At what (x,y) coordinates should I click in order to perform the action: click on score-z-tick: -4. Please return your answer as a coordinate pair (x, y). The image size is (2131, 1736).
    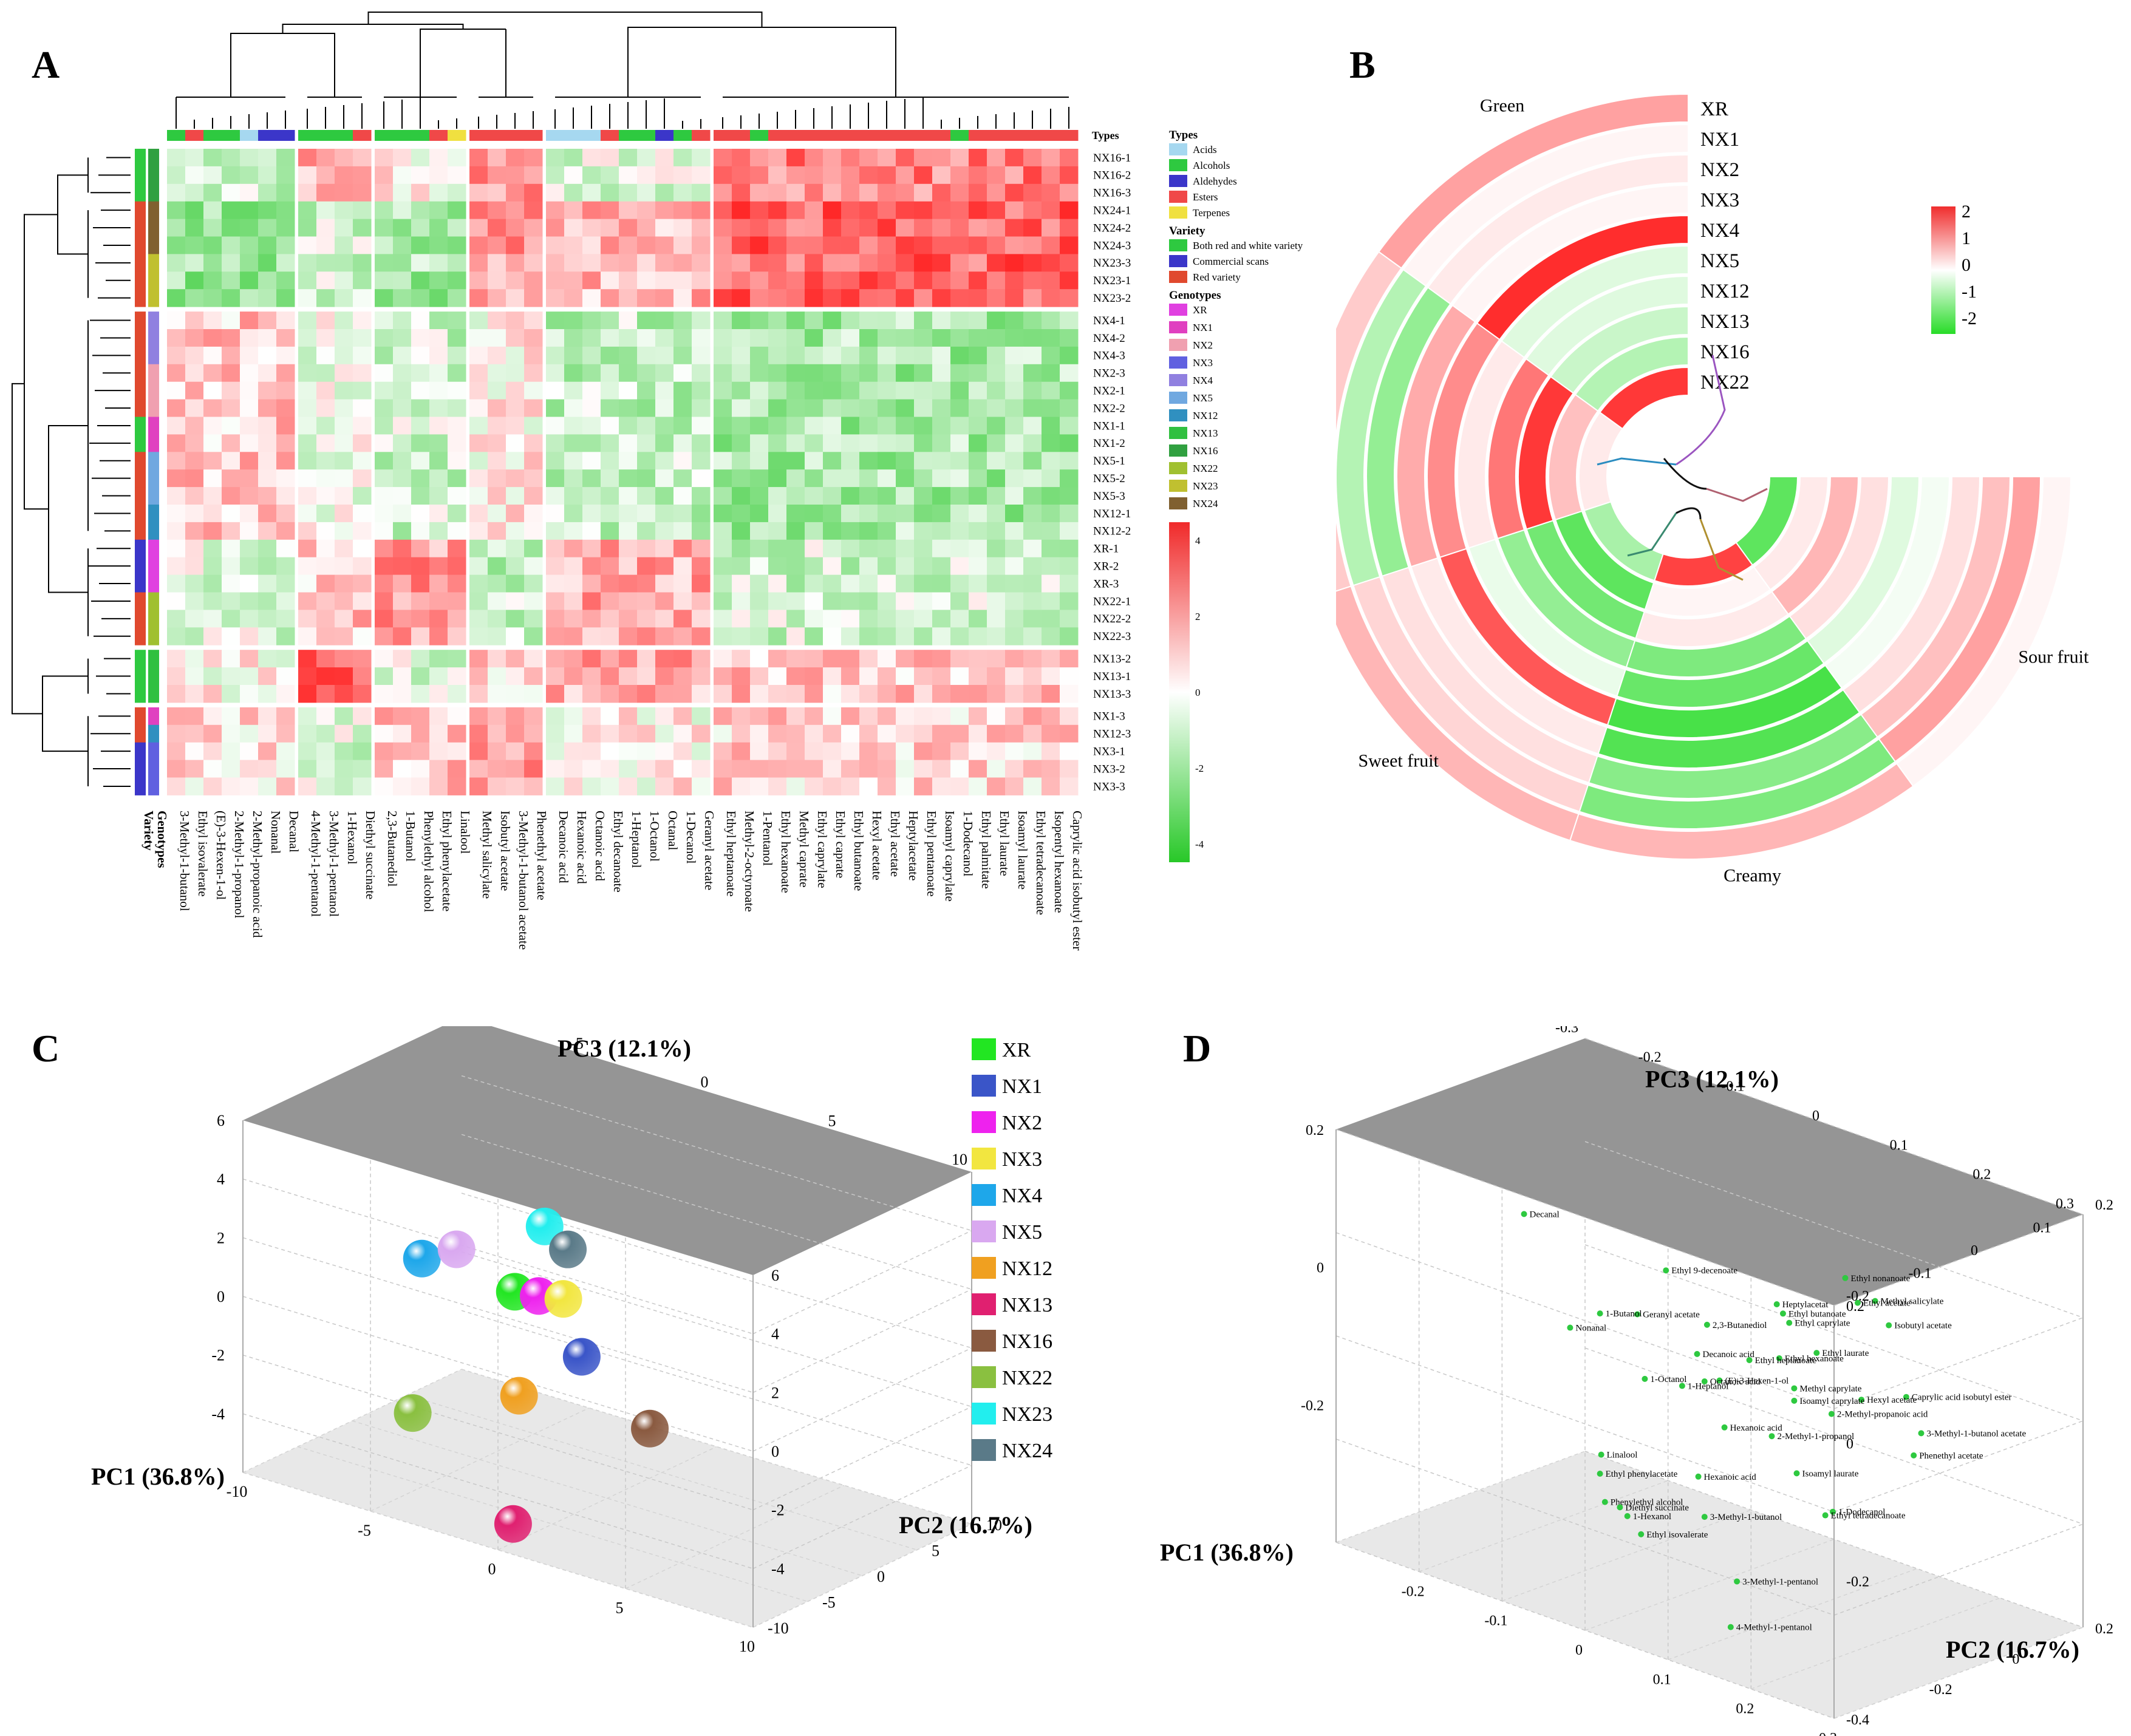
    Looking at the image, I should click on (218, 1414).